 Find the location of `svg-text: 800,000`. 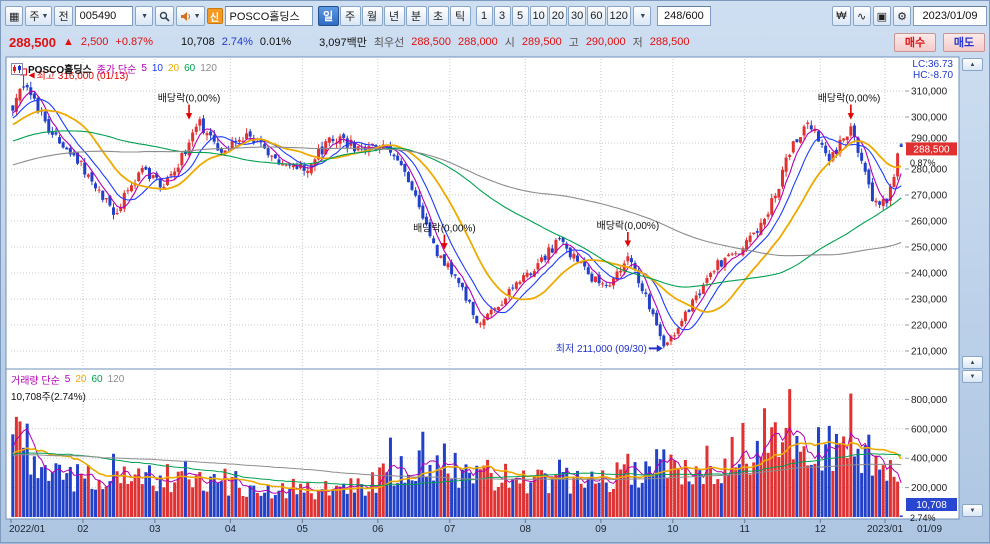

svg-text: 800,000 is located at coordinates (929, 400).